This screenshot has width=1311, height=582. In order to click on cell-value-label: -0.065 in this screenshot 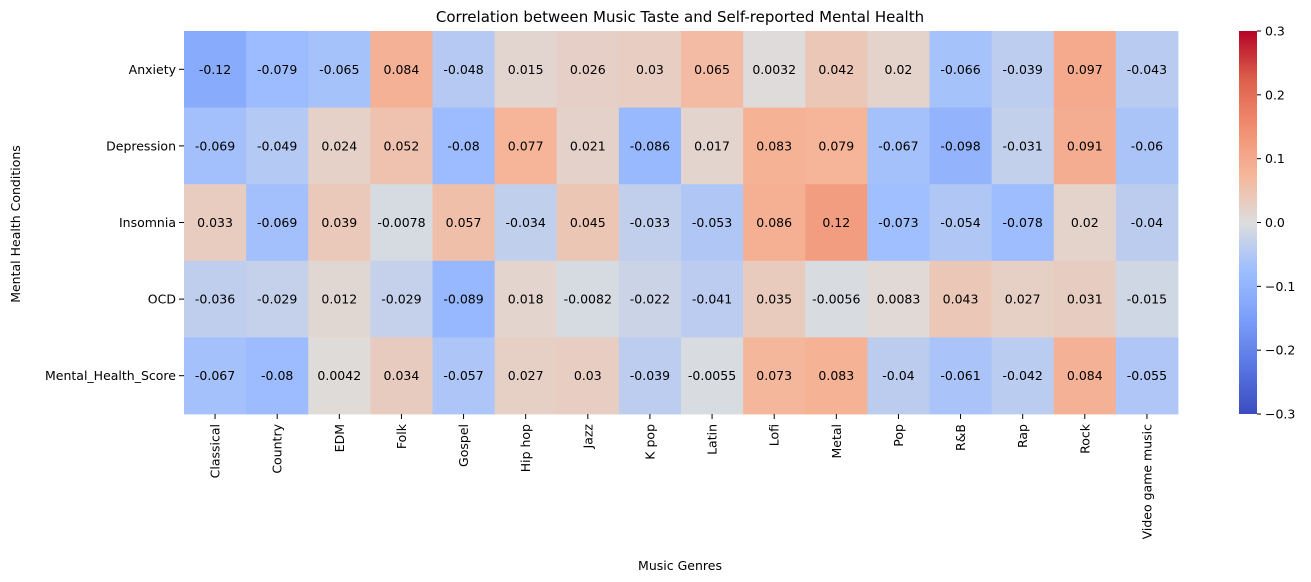, I will do `click(339, 69)`.